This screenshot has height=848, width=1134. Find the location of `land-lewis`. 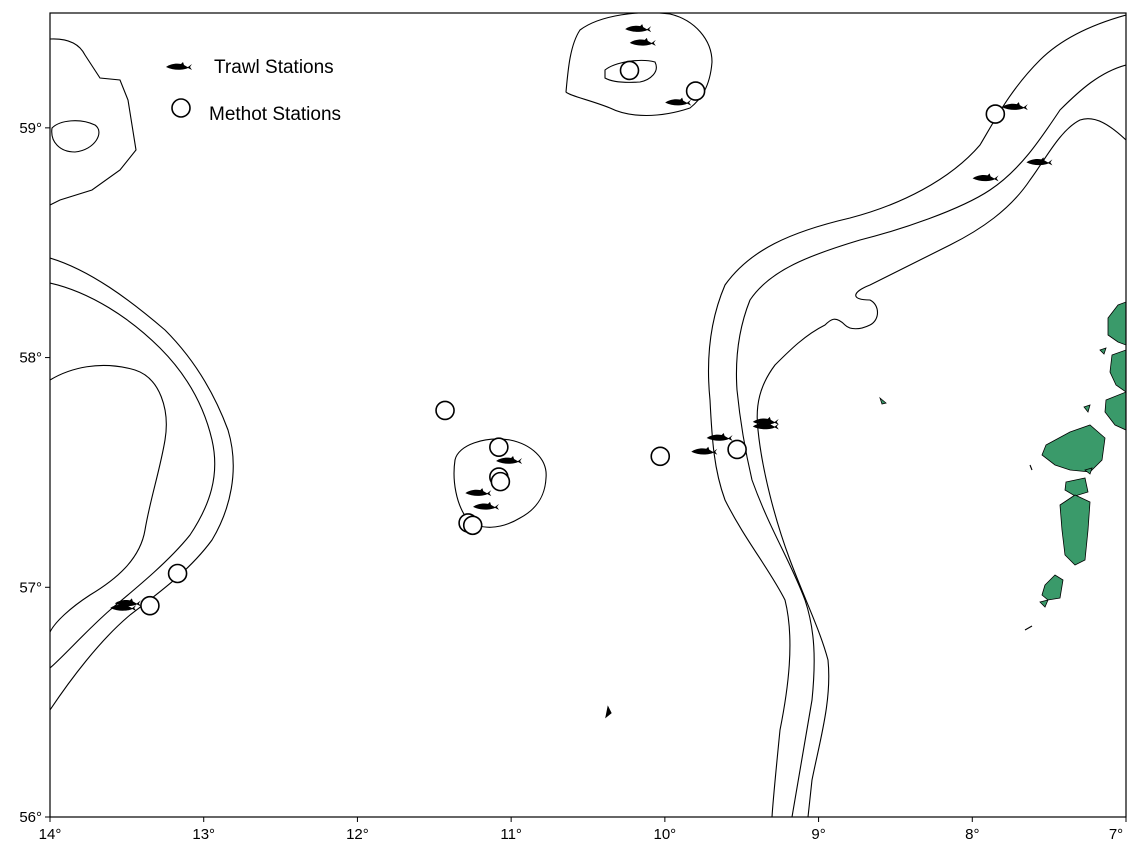

land-lewis is located at coordinates (1073, 448).